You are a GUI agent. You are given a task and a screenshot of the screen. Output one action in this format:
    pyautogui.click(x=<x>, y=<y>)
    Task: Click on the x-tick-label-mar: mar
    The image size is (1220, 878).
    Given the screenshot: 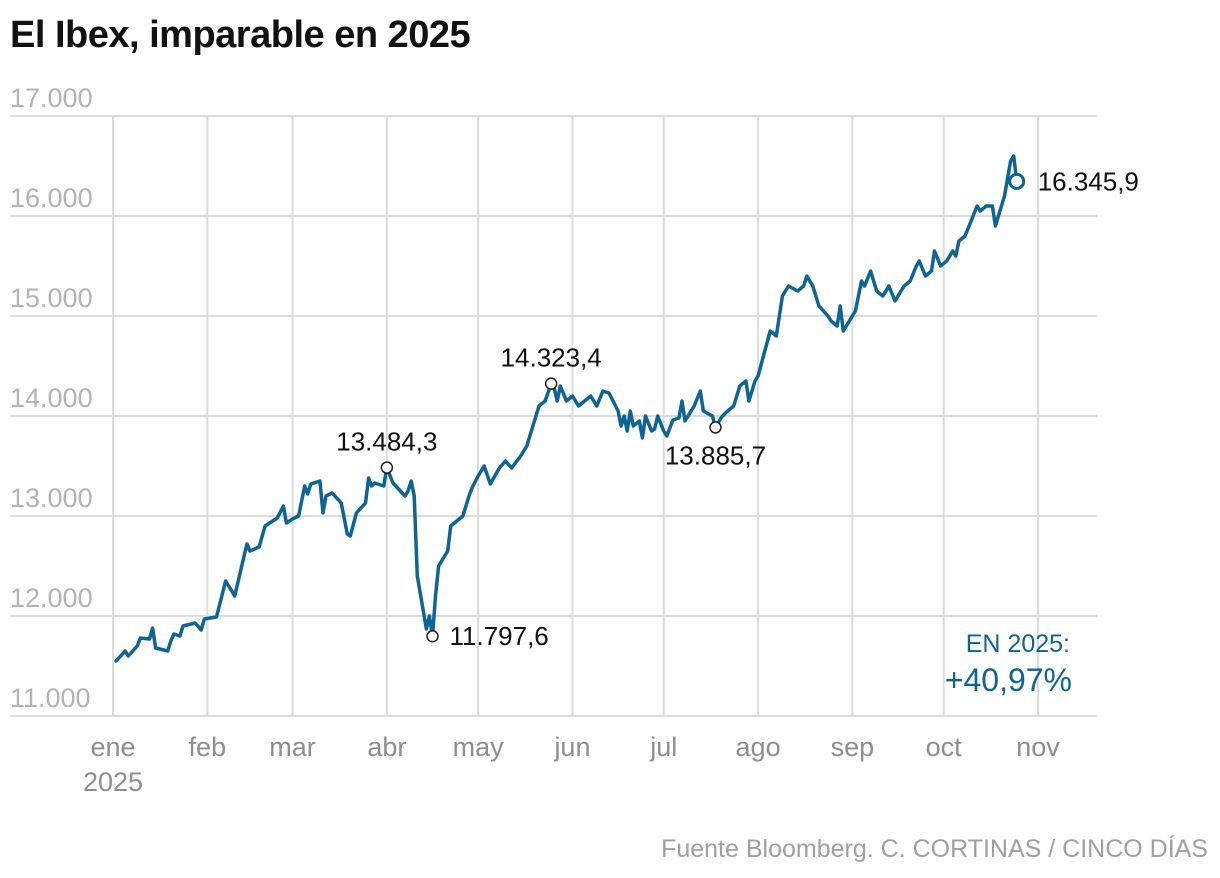 What is the action you would take?
    pyautogui.click(x=292, y=747)
    